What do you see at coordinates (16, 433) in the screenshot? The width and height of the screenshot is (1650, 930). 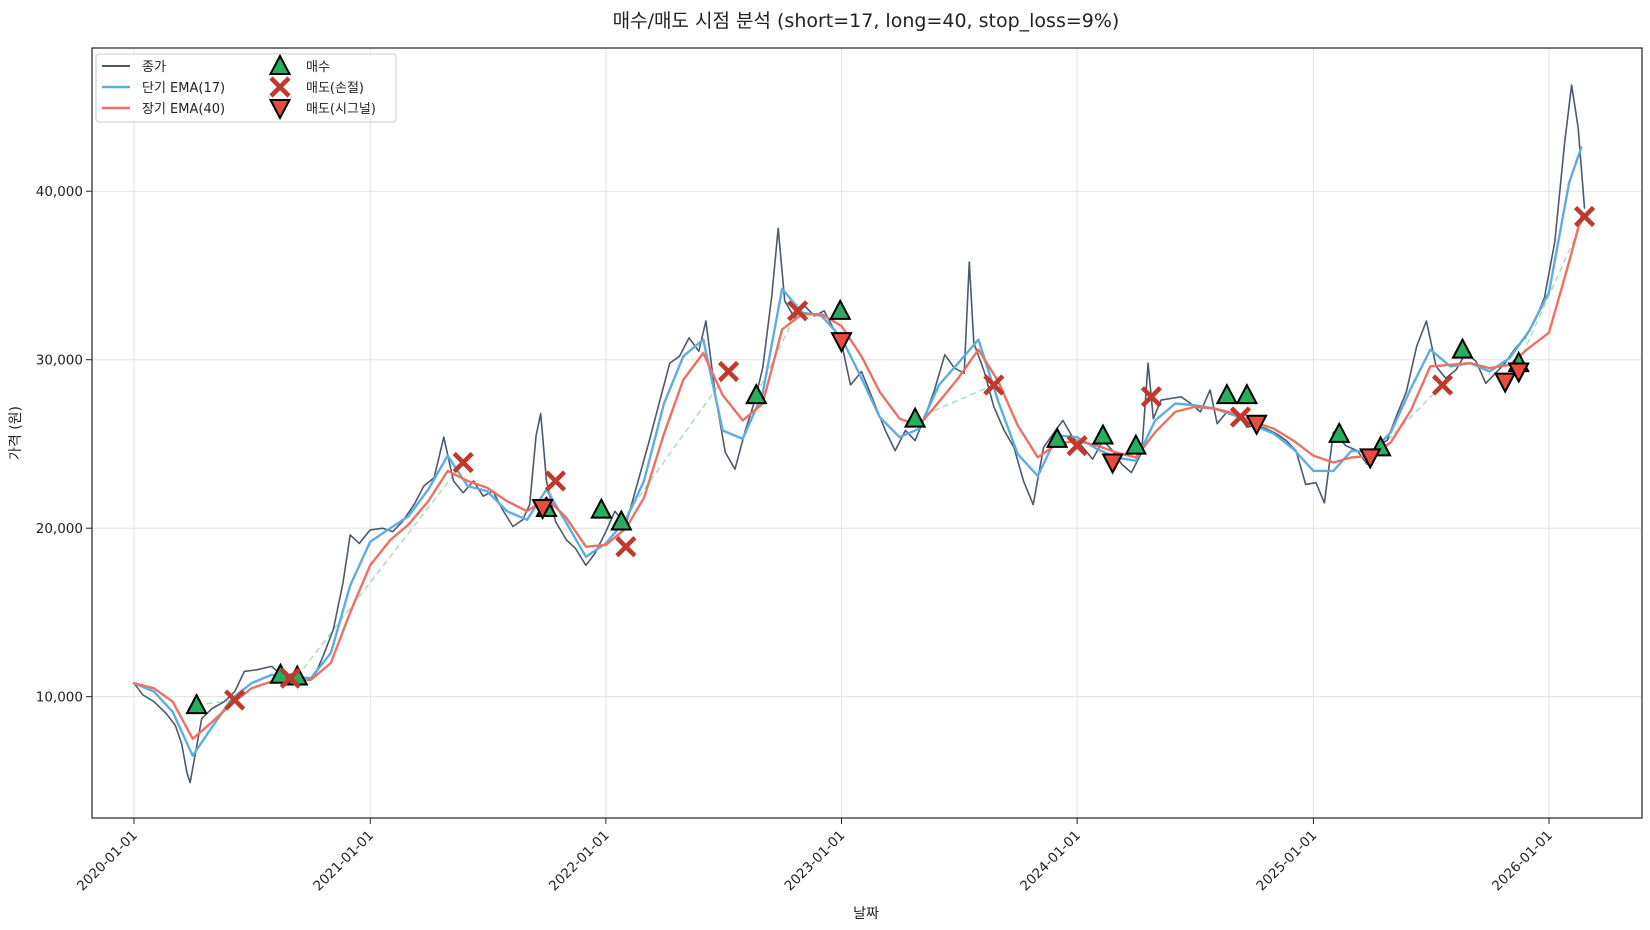 I see `y-axis-label: 가격 (원)` at bounding box center [16, 433].